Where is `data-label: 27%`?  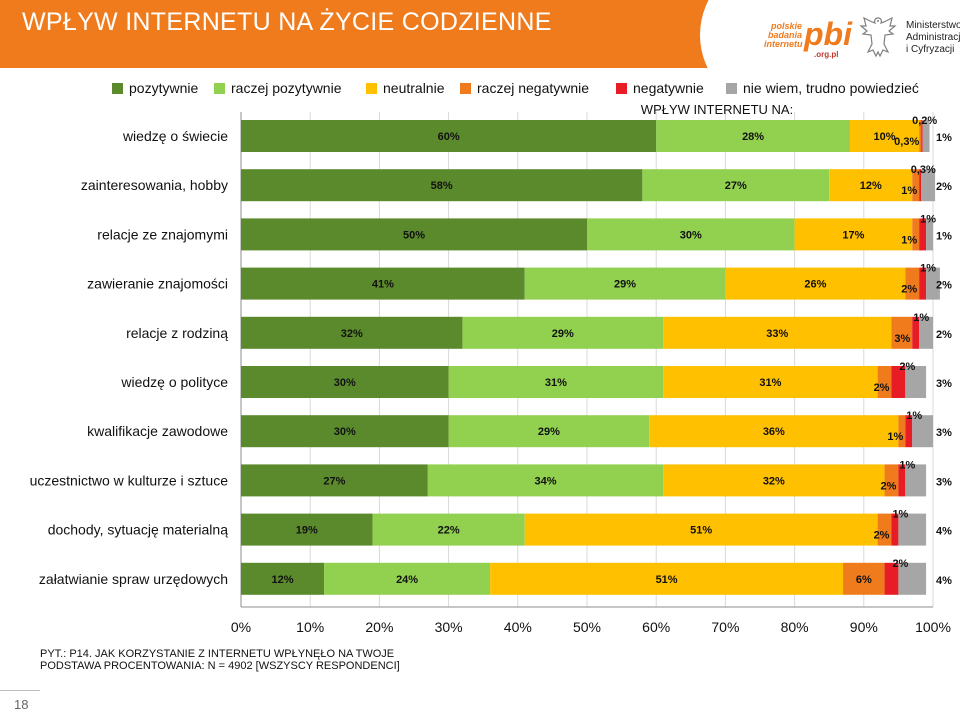 data-label: 27% is located at coordinates (736, 186).